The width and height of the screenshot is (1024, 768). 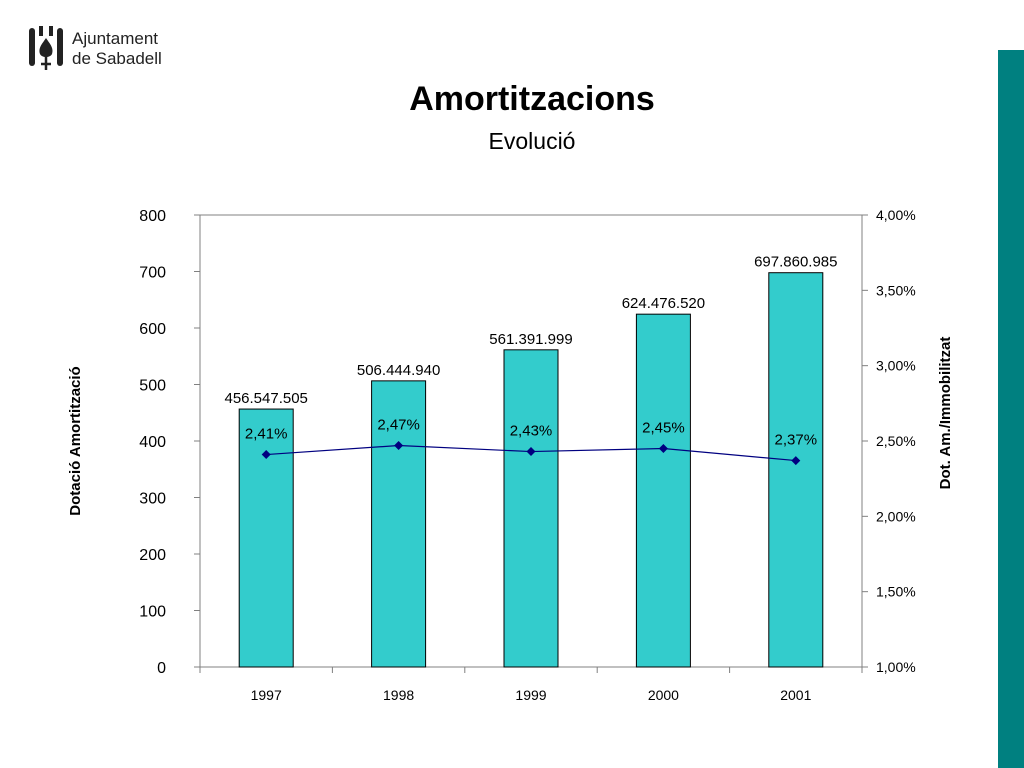 I want to click on bar-value-label: 506.444.940, so click(x=398, y=370).